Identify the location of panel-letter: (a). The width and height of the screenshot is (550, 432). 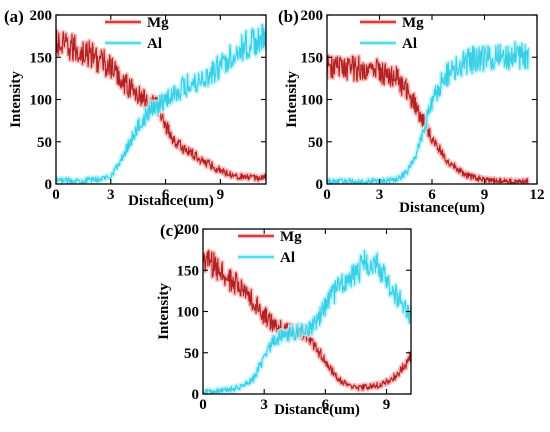
(14, 16).